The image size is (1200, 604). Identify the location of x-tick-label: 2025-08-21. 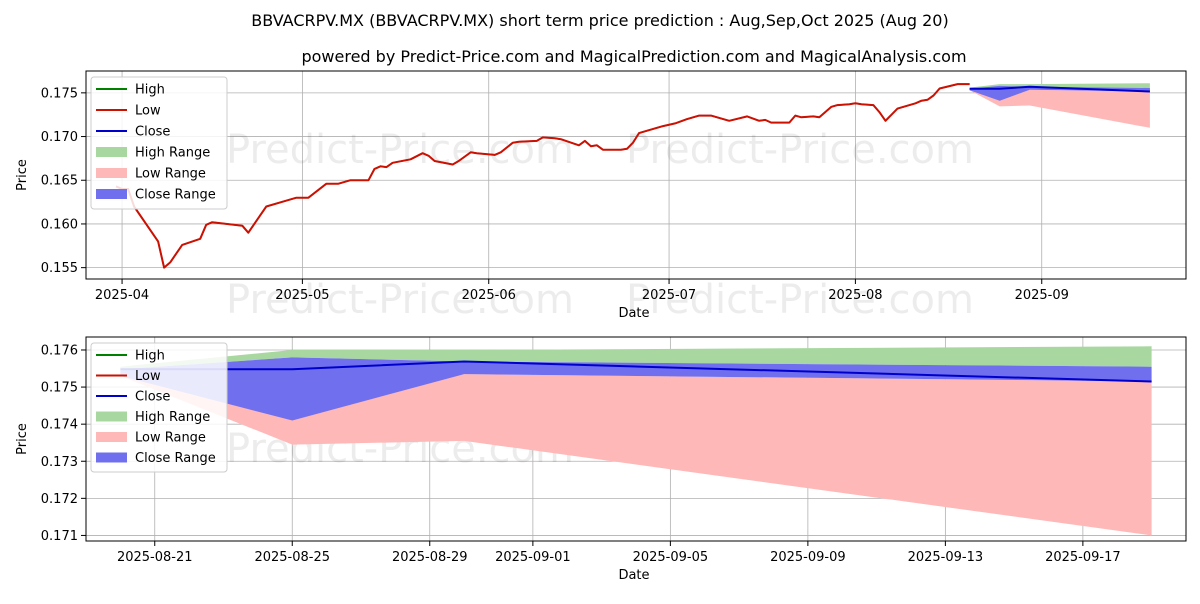
(155, 557).